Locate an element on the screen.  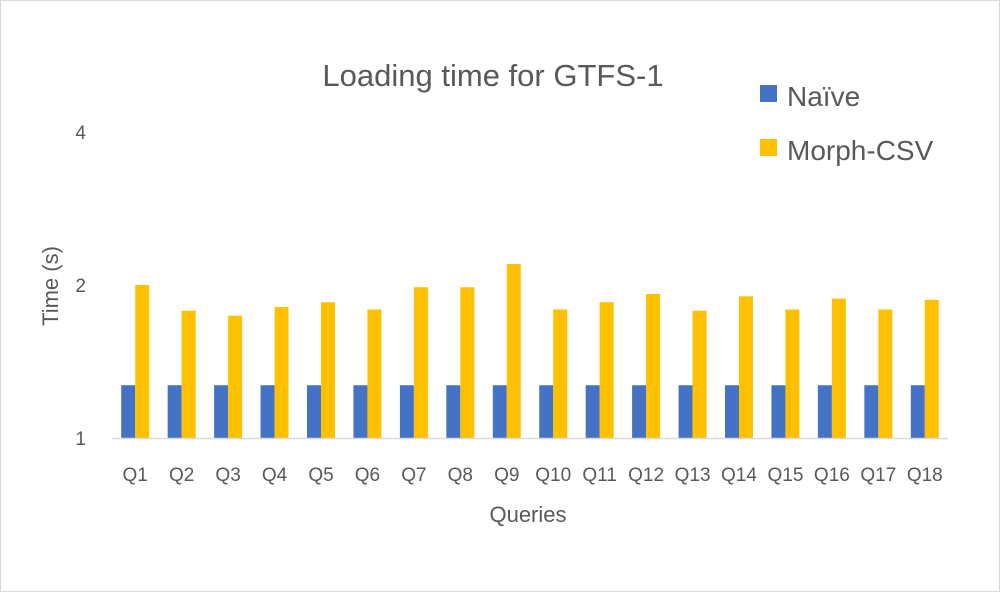
morph-csv-bar-q13 is located at coordinates (699, 374).